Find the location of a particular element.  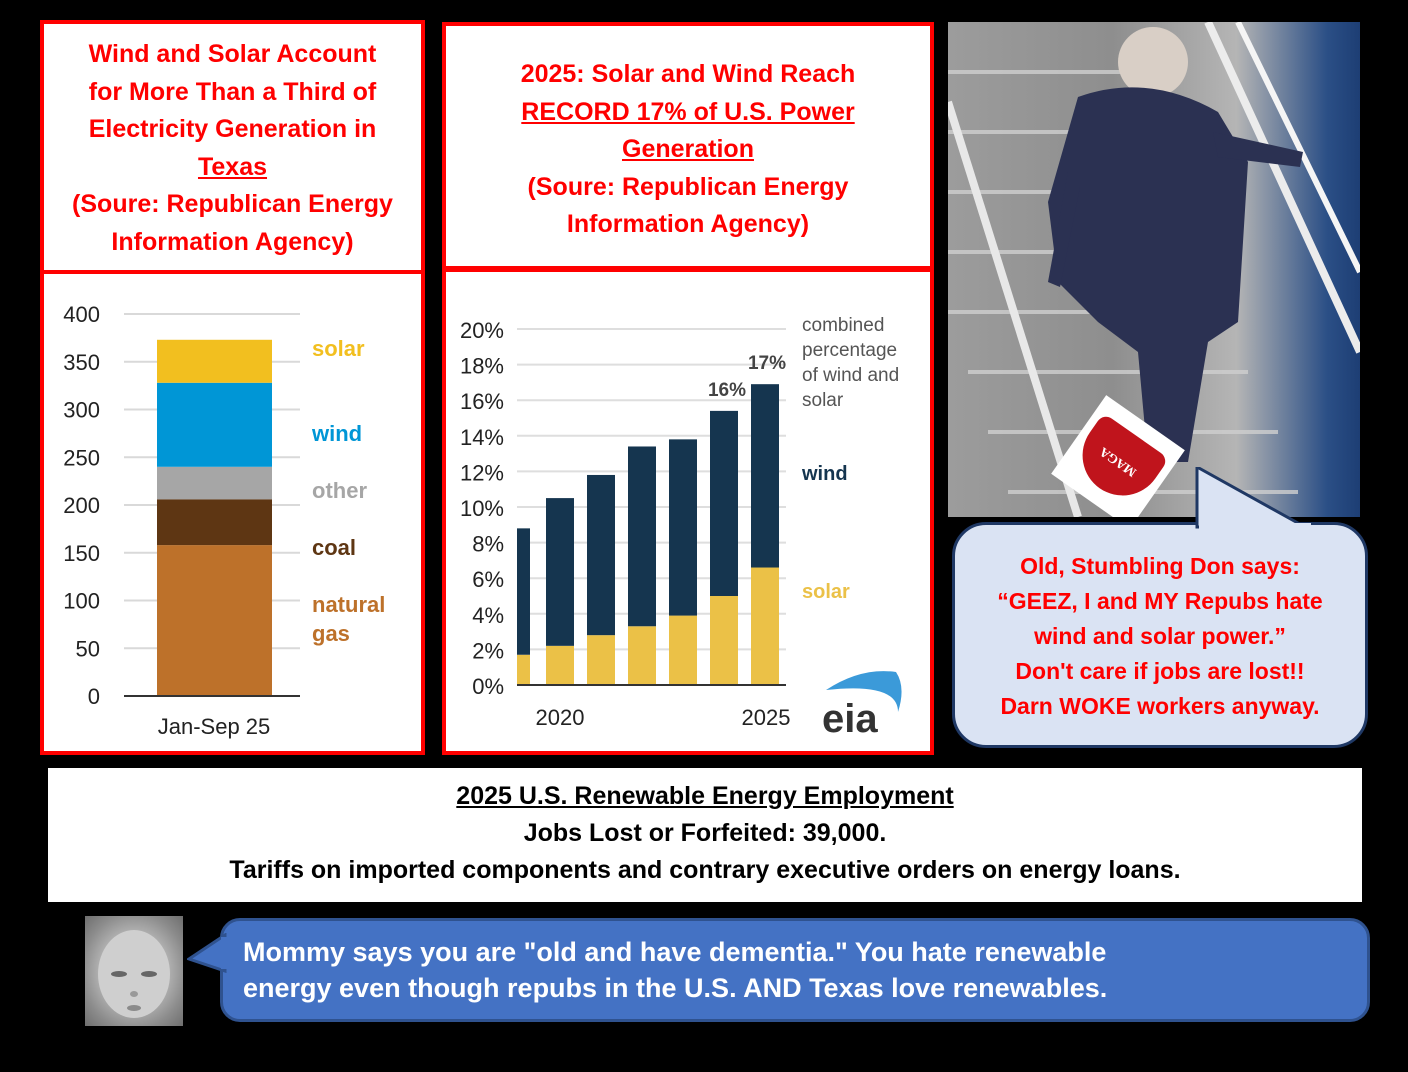

headline-underlined-line: Generation is located at coordinates (688, 149).